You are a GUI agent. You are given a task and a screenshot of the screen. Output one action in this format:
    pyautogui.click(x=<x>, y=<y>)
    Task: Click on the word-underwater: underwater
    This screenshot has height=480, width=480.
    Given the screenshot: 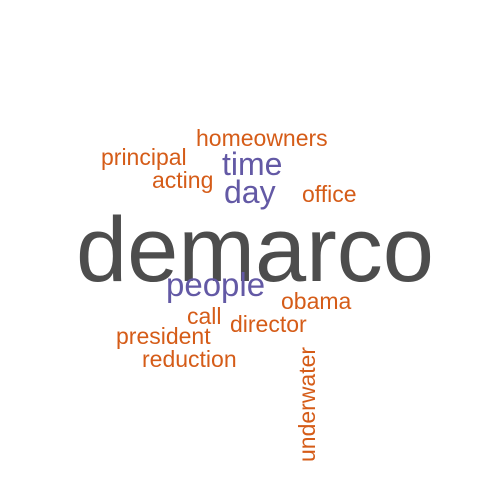 What is the action you would take?
    pyautogui.click(x=307, y=404)
    